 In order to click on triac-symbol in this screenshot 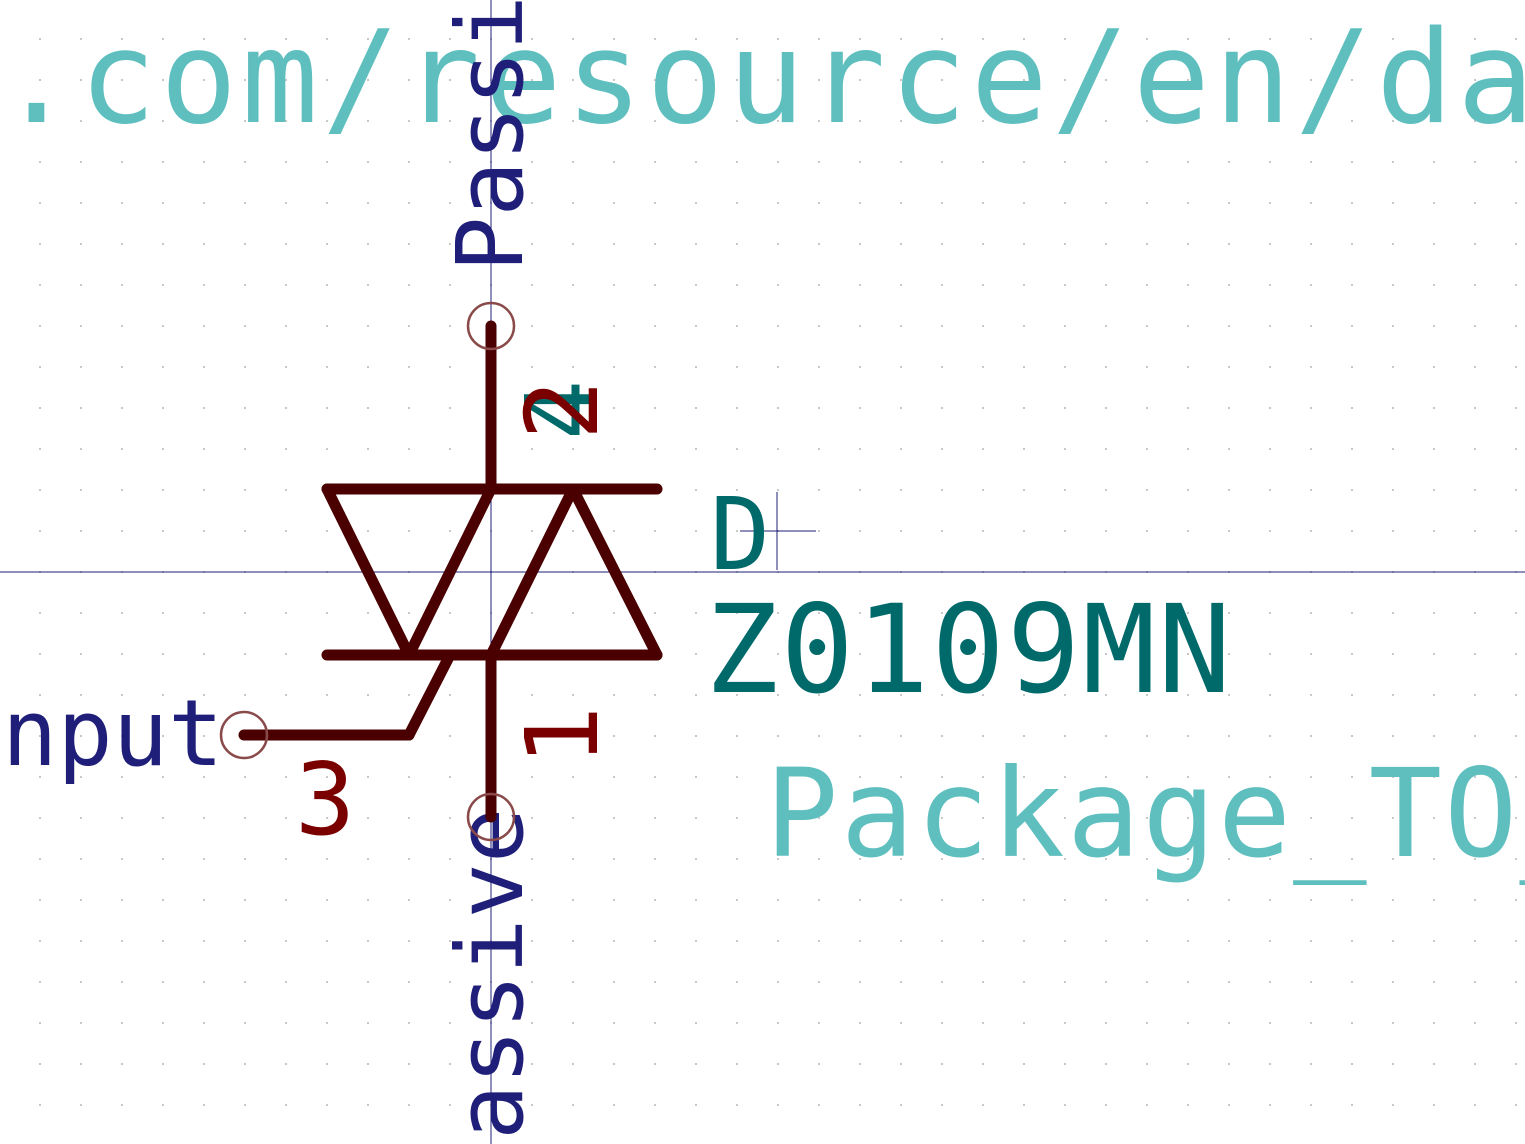, I will do `click(450, 571)`.